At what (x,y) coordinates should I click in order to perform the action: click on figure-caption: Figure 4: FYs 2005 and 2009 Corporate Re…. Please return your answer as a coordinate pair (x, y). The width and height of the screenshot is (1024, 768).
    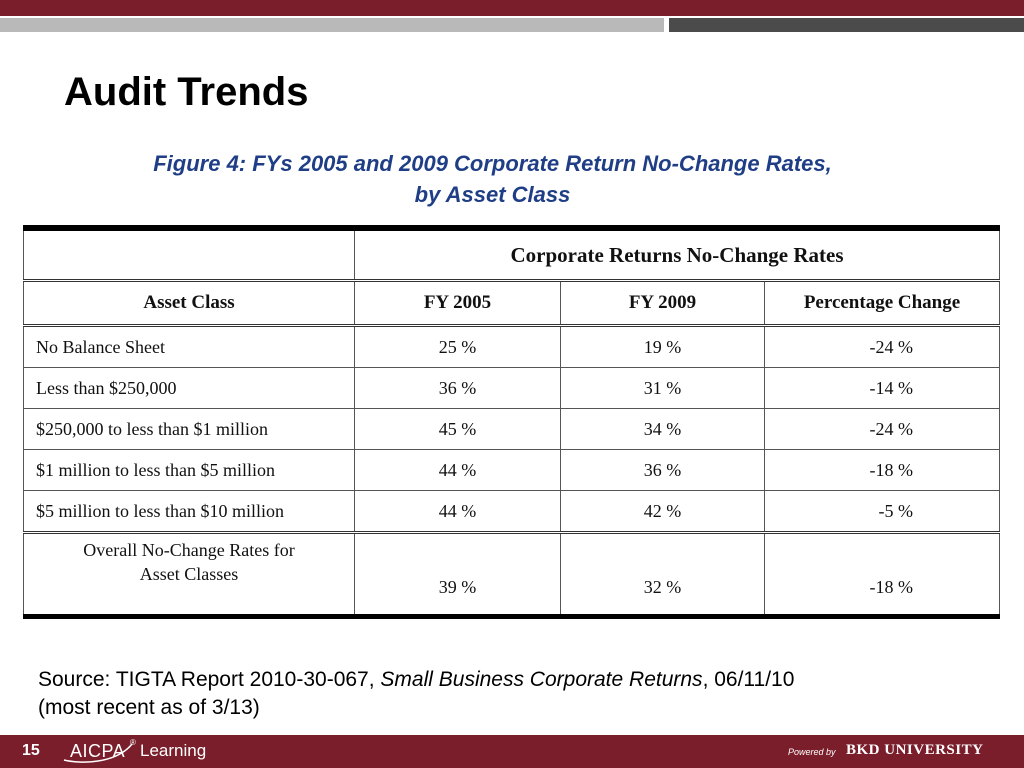
    Looking at the image, I should click on (492, 179).